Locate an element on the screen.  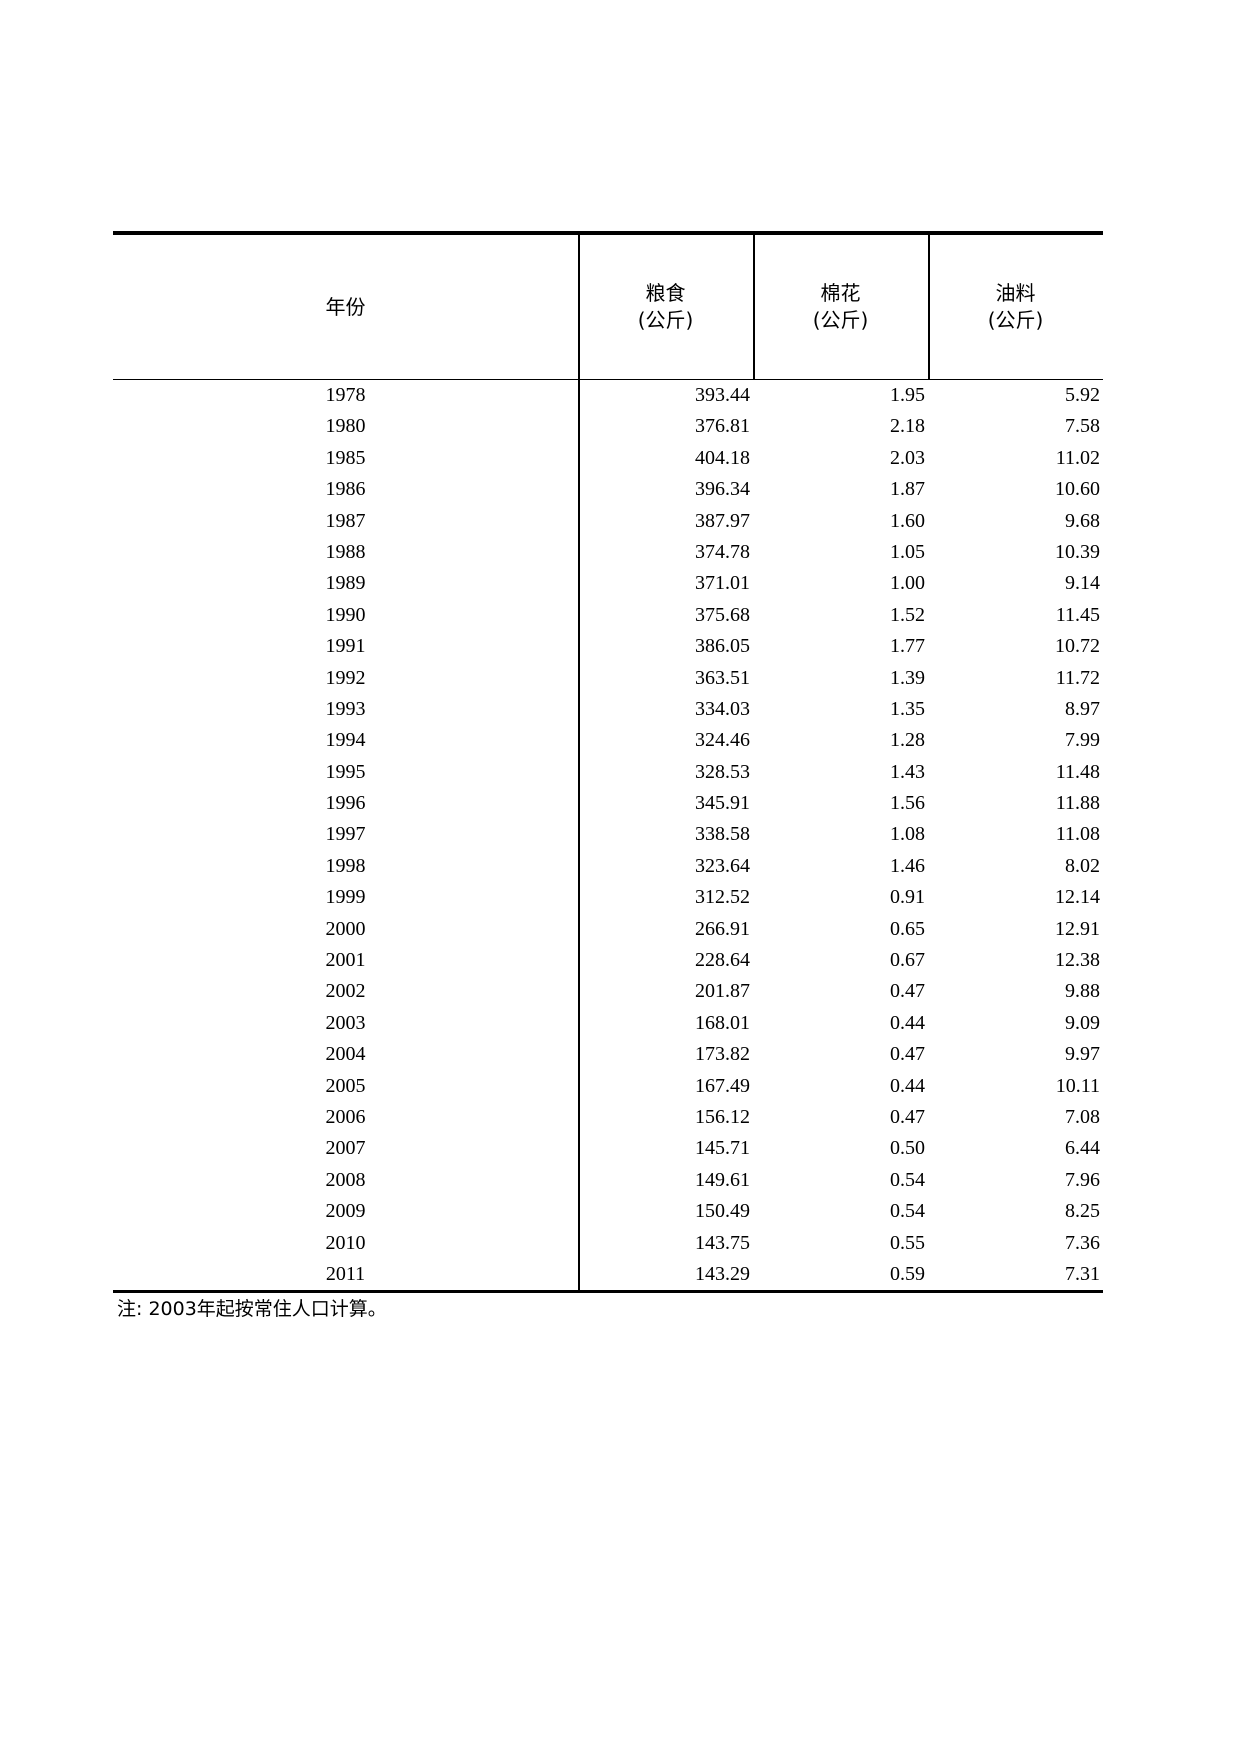
cell-grain: 323.64 is located at coordinates (722, 865).